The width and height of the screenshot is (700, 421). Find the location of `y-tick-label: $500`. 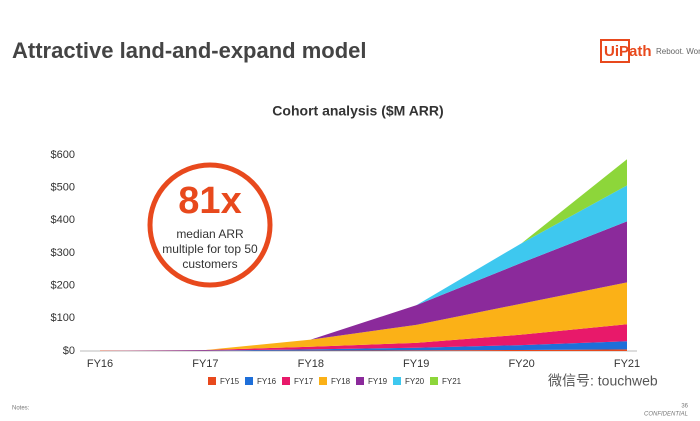

y-tick-label: $500 is located at coordinates (63, 188).